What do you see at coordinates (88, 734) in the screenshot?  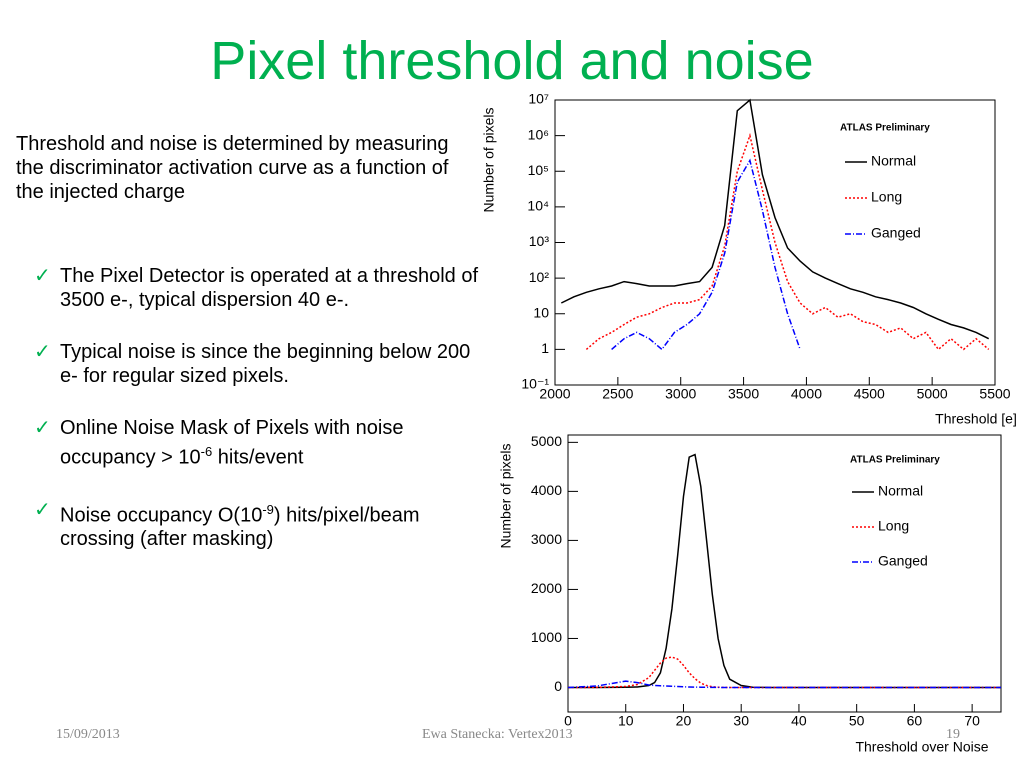 I see `footer-date: 15/09/2013` at bounding box center [88, 734].